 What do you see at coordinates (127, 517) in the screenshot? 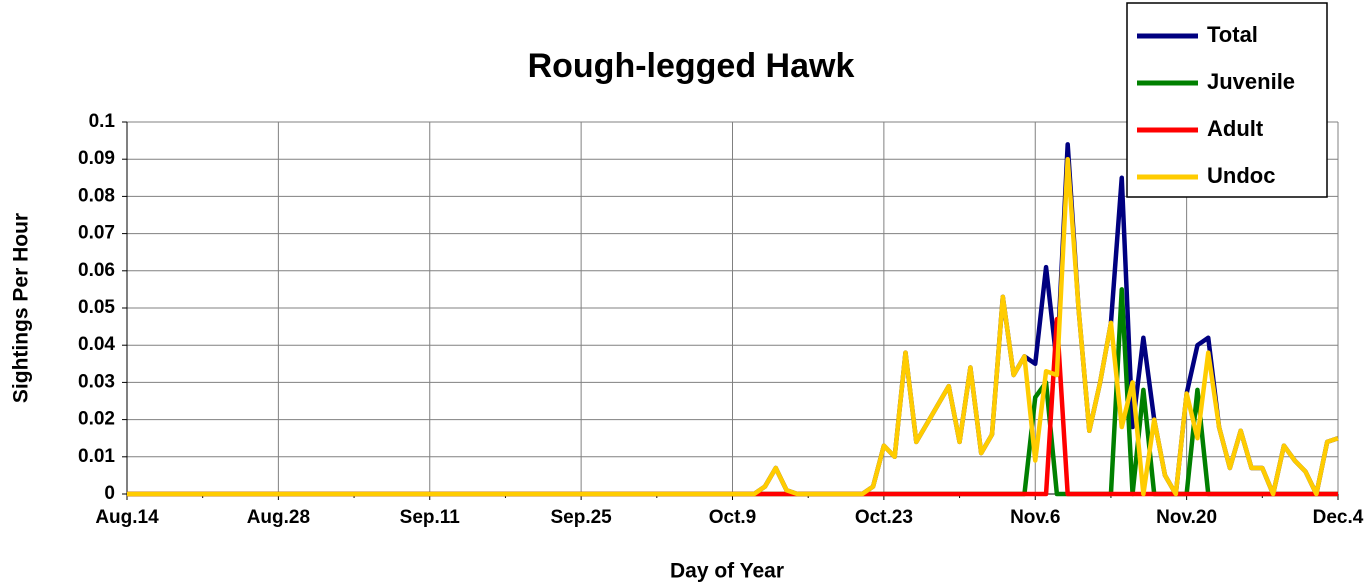
I see `x-tick-label: Aug.14` at bounding box center [127, 517].